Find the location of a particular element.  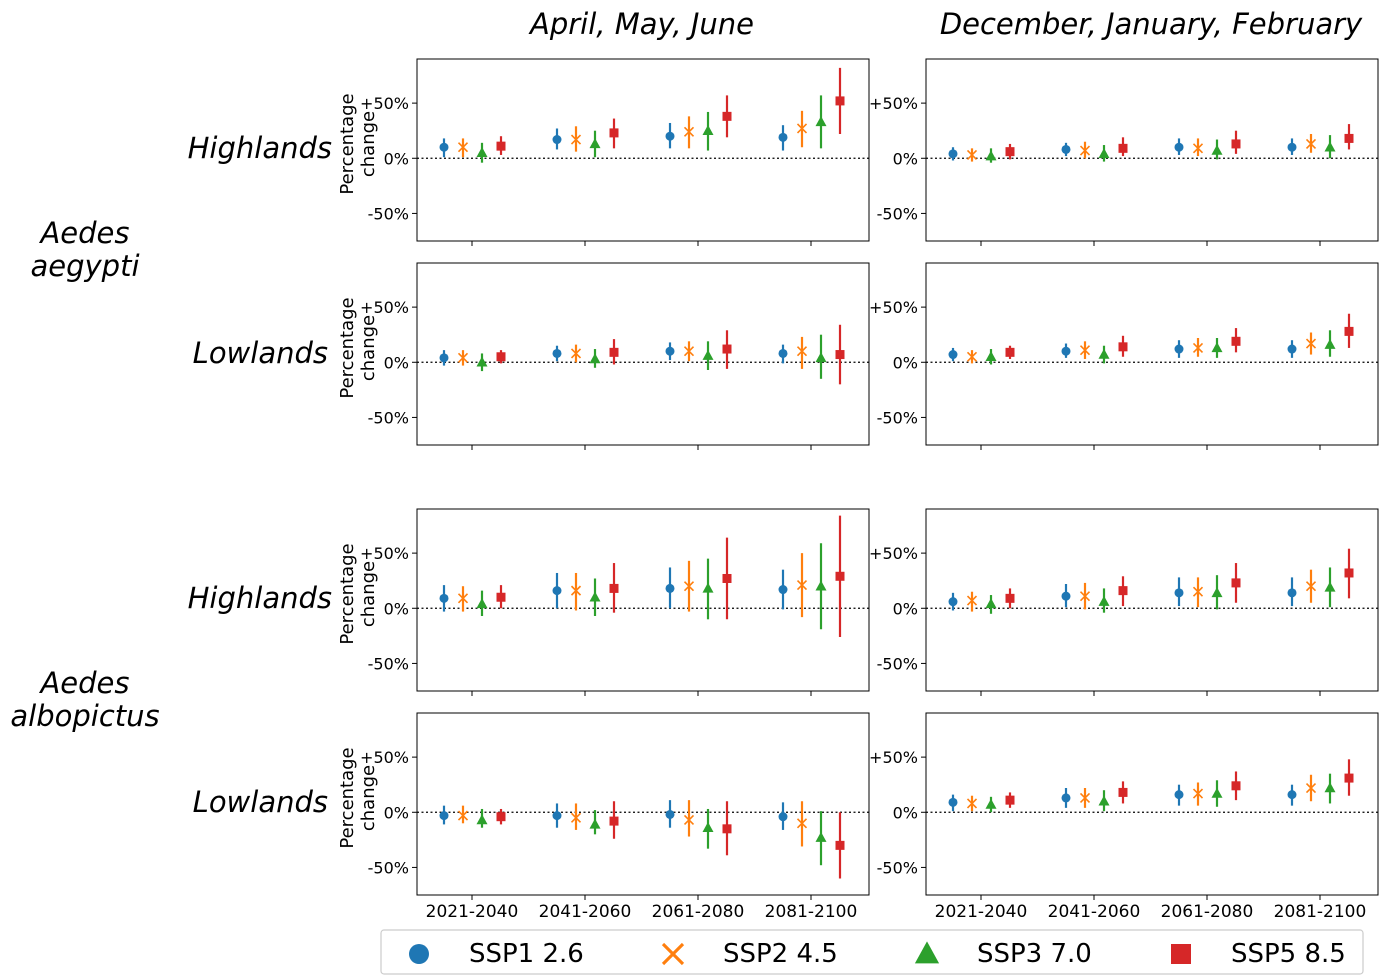

panel-aedes-albopictus-highlands-amj: +50% 0% -50% Percentage change is located at coordinates (603, 602).